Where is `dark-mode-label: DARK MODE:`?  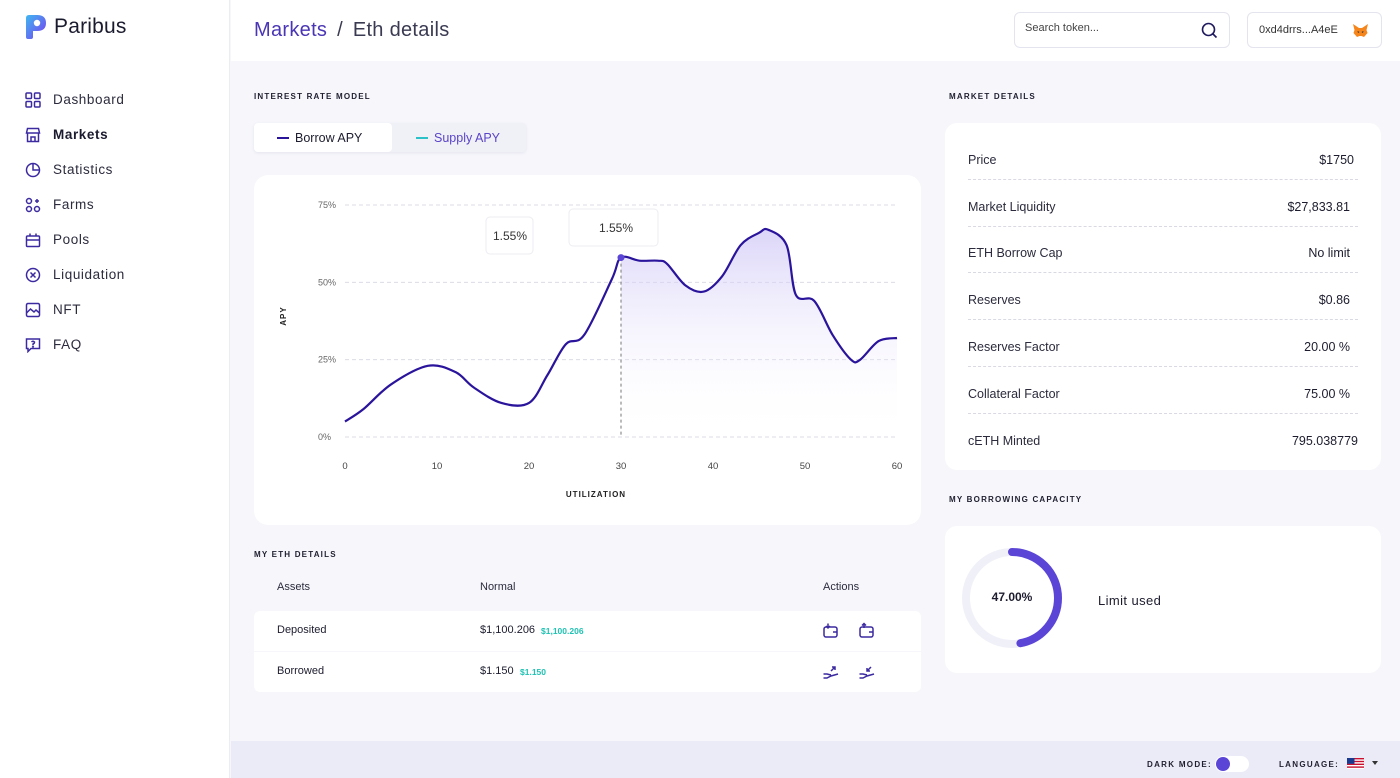
dark-mode-label: DARK MODE: is located at coordinates (1179, 764).